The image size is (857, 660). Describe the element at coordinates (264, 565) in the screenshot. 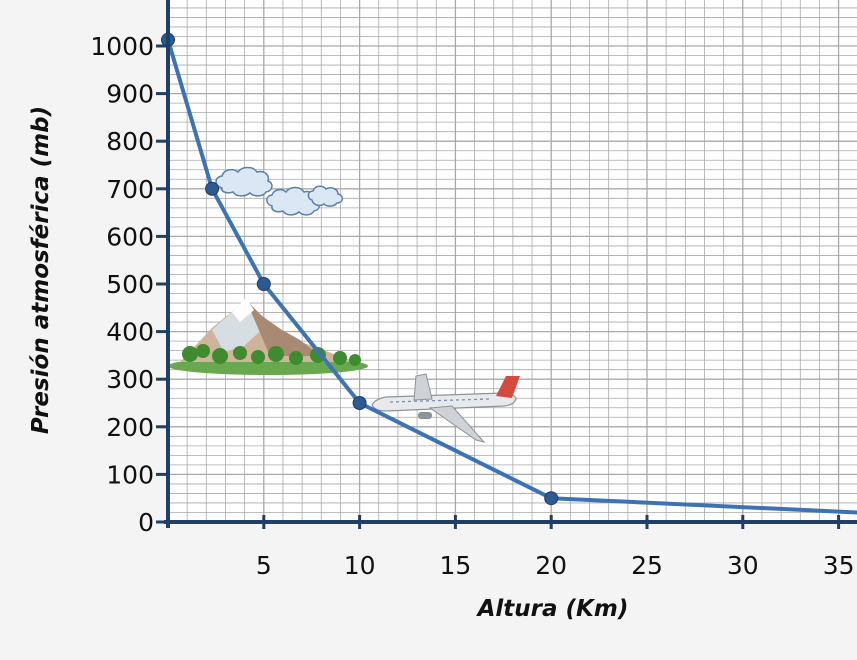

I see `x-tick-label: 5` at that location.